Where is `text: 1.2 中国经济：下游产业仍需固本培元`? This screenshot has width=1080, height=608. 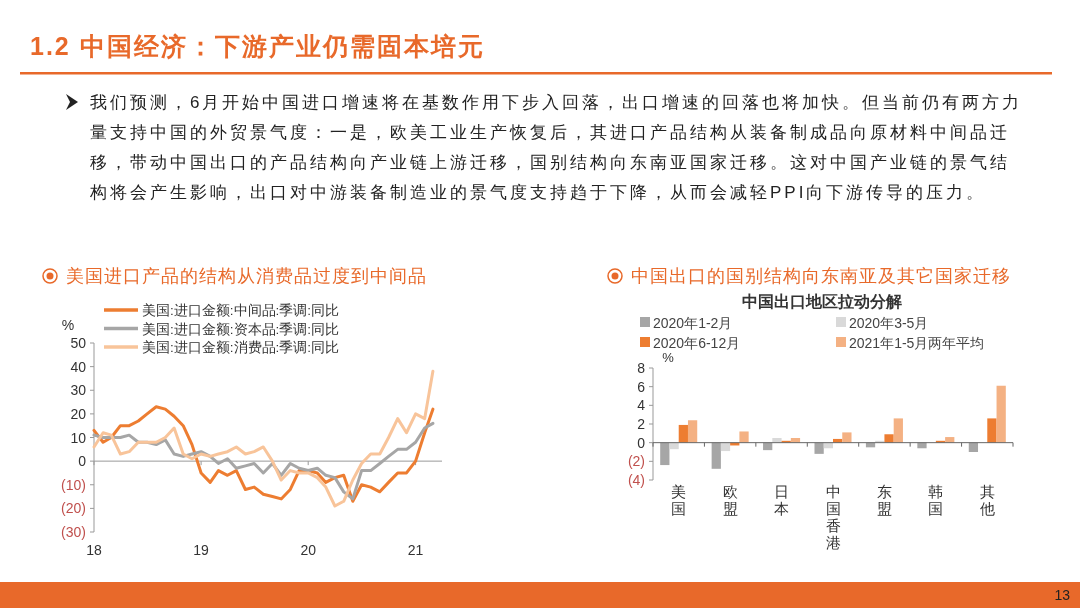 text: 1.2 中国经济：下游产业仍需固本培元 is located at coordinates (257, 46).